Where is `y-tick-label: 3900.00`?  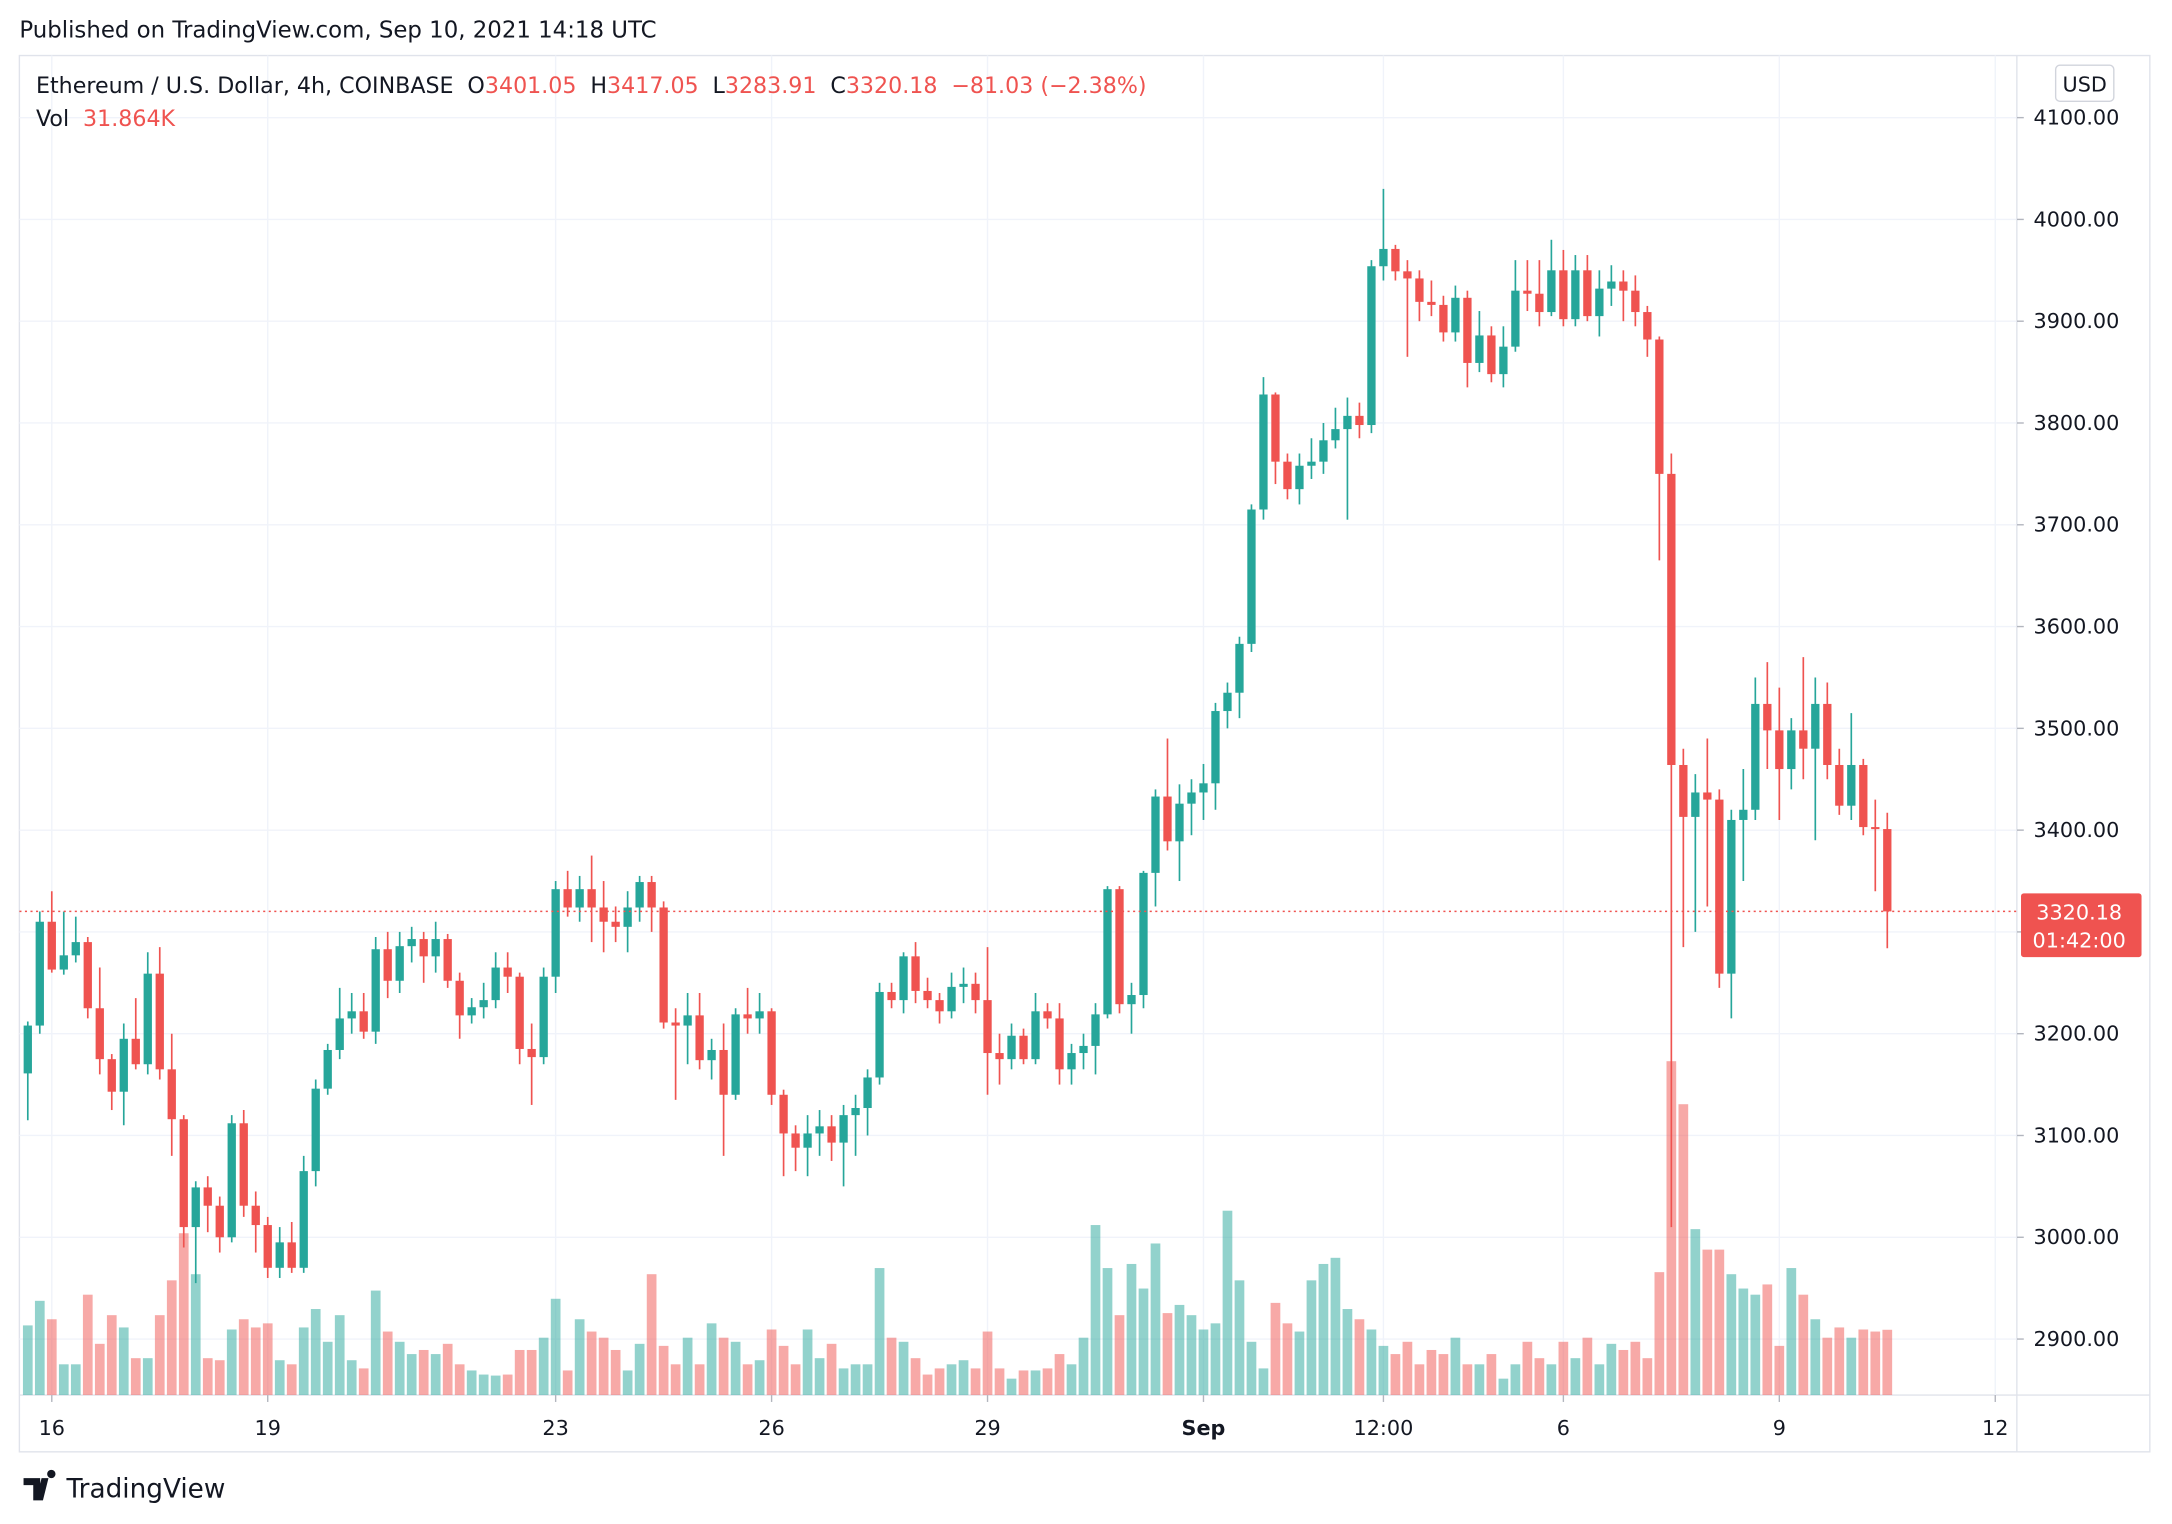 y-tick-label: 3900.00 is located at coordinates (2076, 321).